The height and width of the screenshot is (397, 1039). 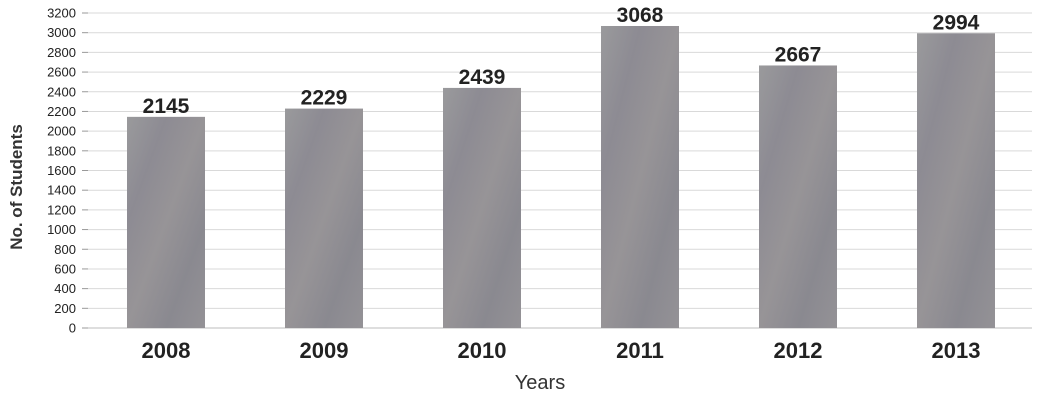 I want to click on x-axis-title: Years, so click(x=540, y=383).